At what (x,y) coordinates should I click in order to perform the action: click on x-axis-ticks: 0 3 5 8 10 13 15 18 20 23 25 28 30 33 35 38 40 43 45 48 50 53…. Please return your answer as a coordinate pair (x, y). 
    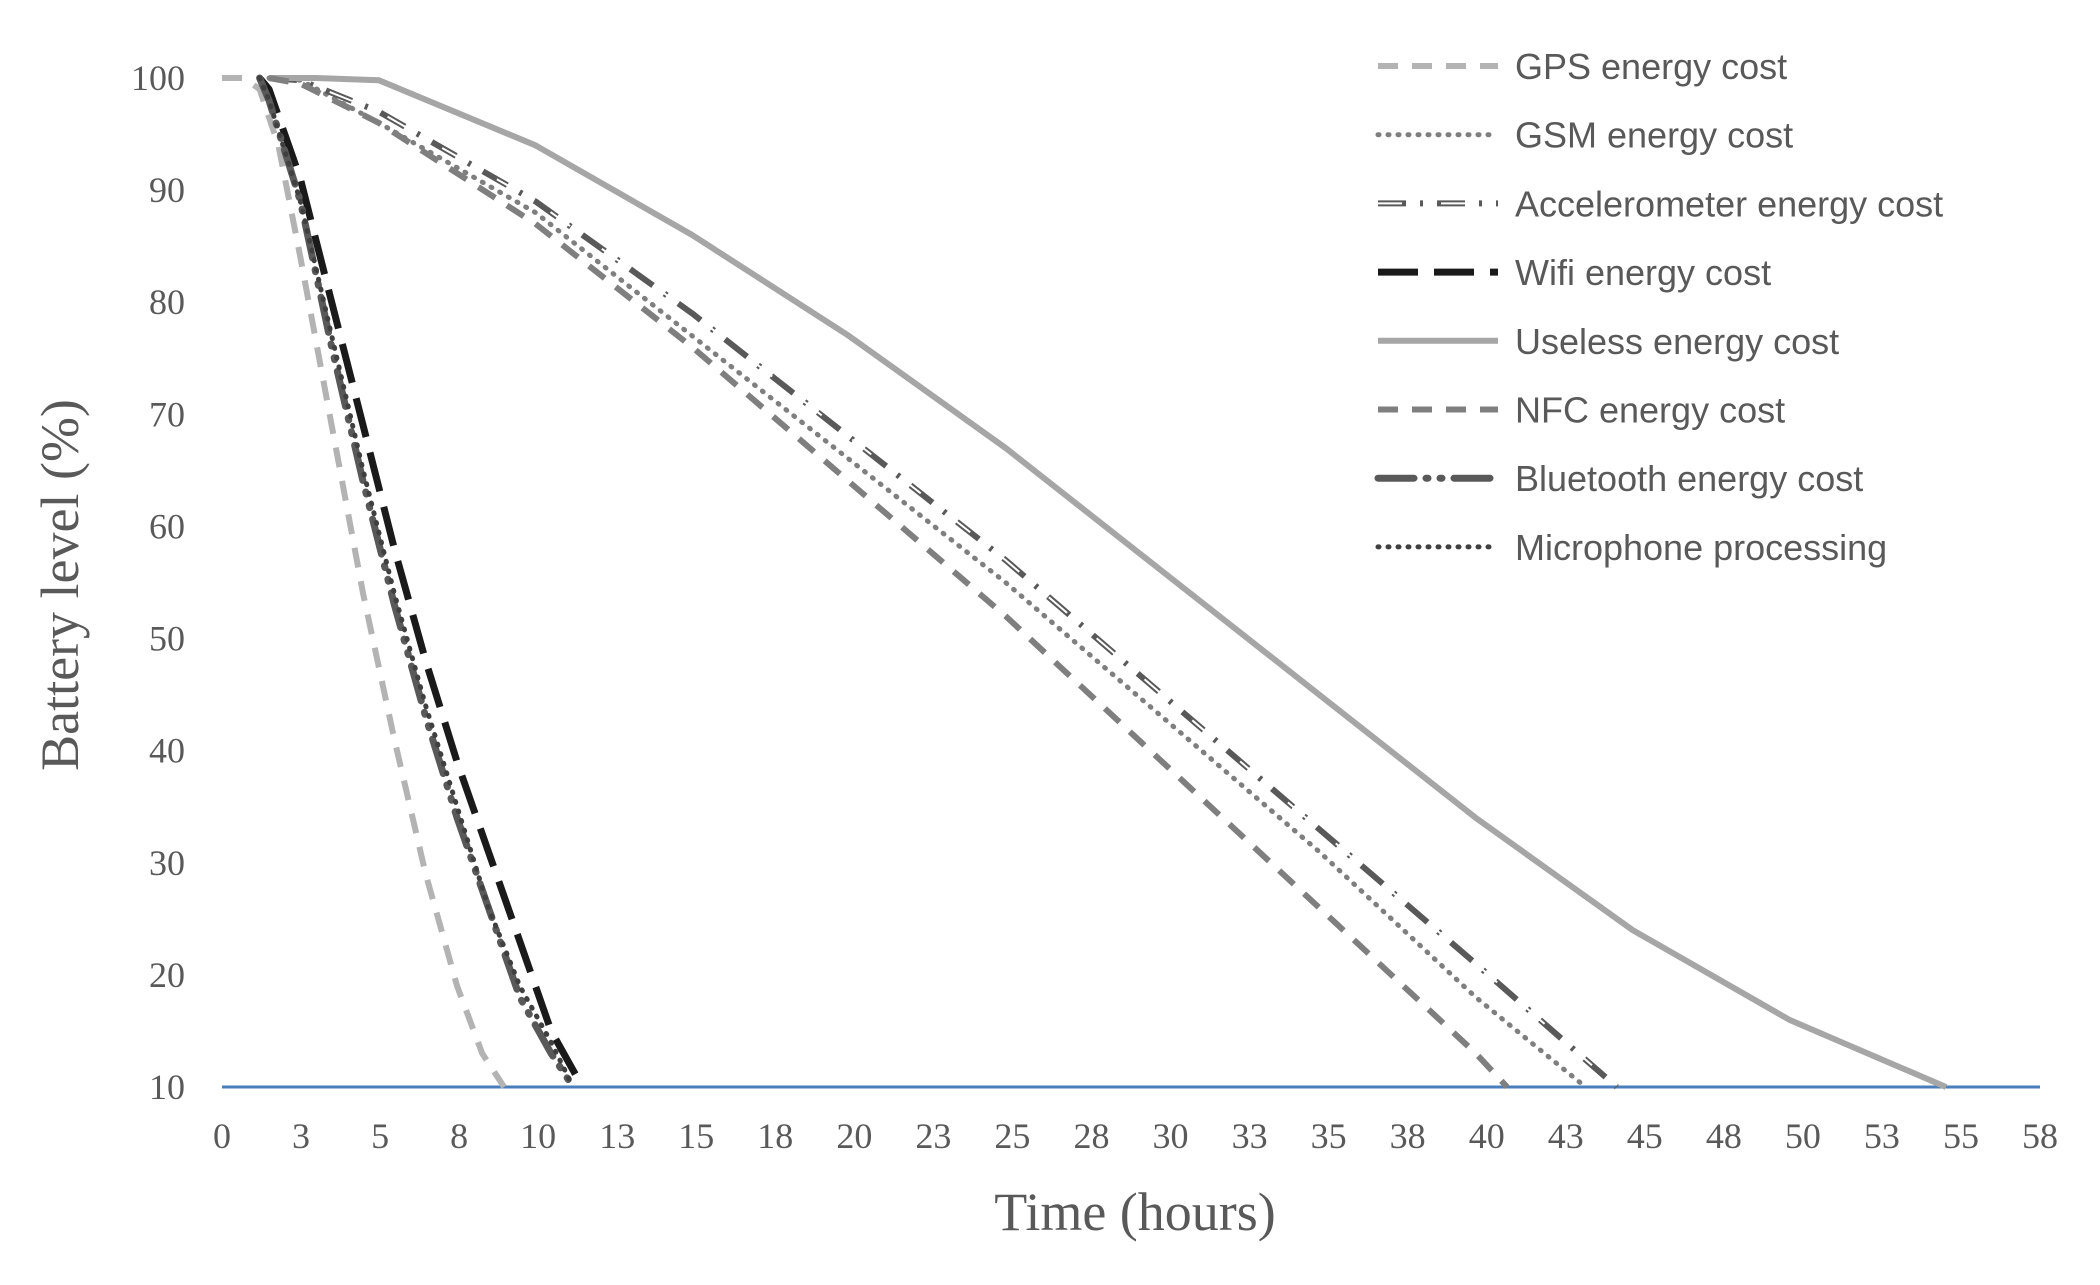
    Looking at the image, I should click on (1135, 1136).